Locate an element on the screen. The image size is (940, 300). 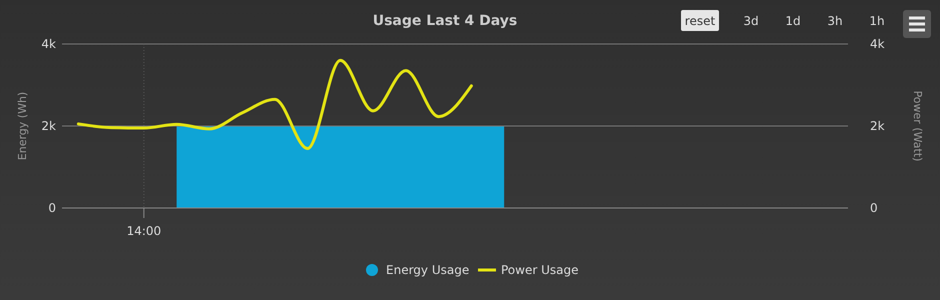
text: 3d is located at coordinates (751, 21).